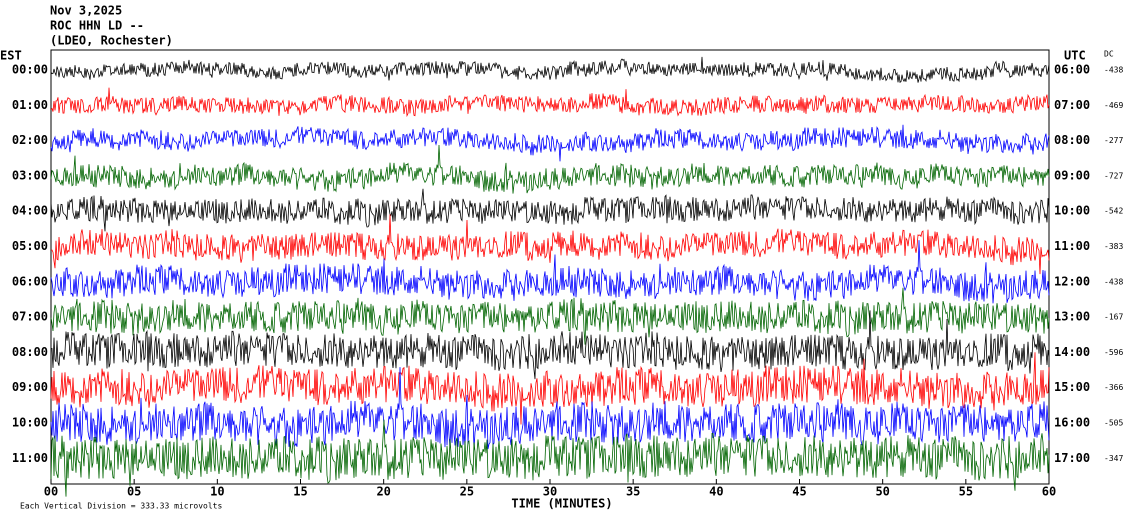 This screenshot has width=1130, height=519. What do you see at coordinates (1072, 423) in the screenshot?
I see `utc-label: 16:00` at bounding box center [1072, 423].